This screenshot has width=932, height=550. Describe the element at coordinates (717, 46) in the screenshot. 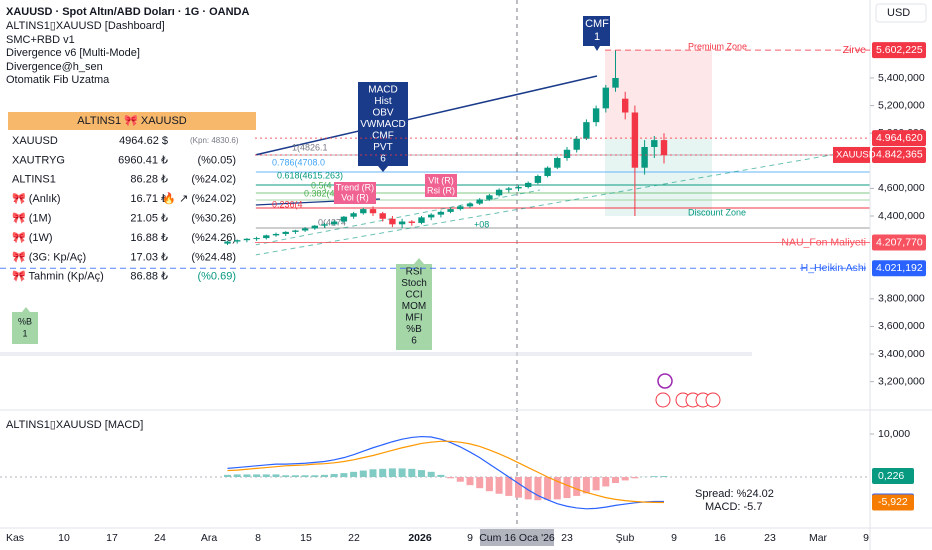

I see `zone-label: Premium Zone` at that location.